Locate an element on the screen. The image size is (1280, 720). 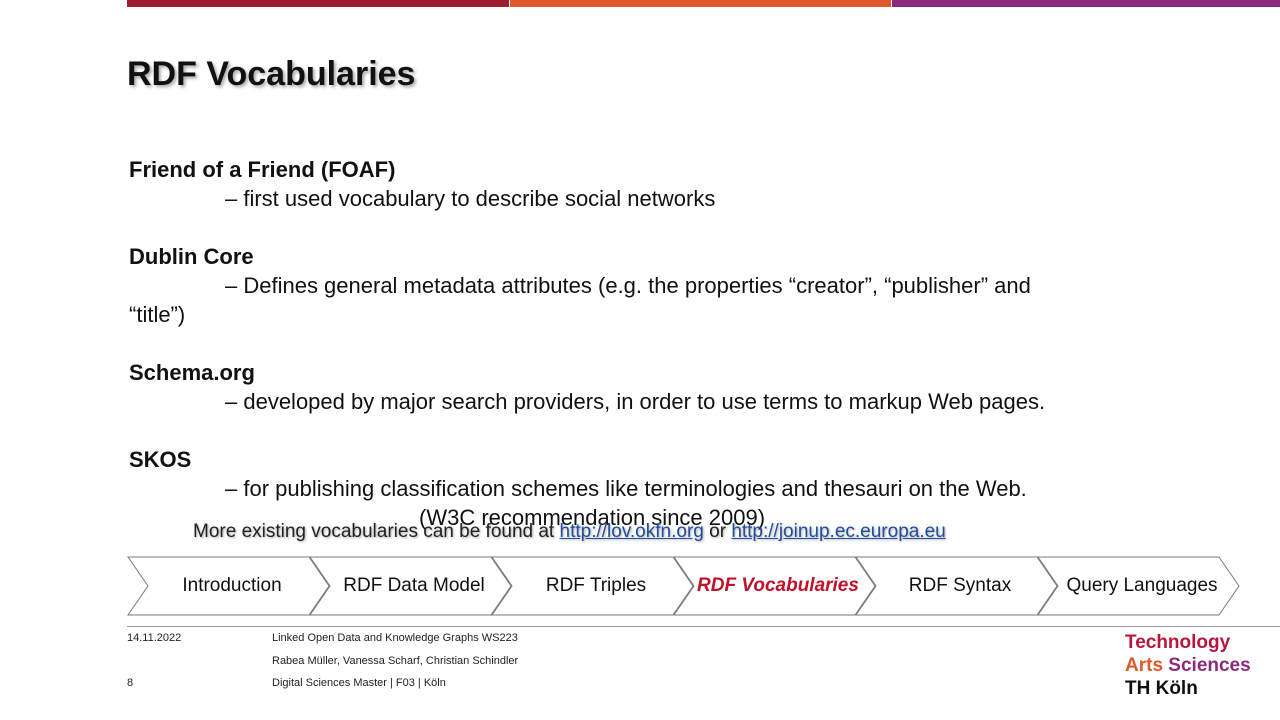
vocab-name-skos: SKOS is located at coordinates (160, 459).